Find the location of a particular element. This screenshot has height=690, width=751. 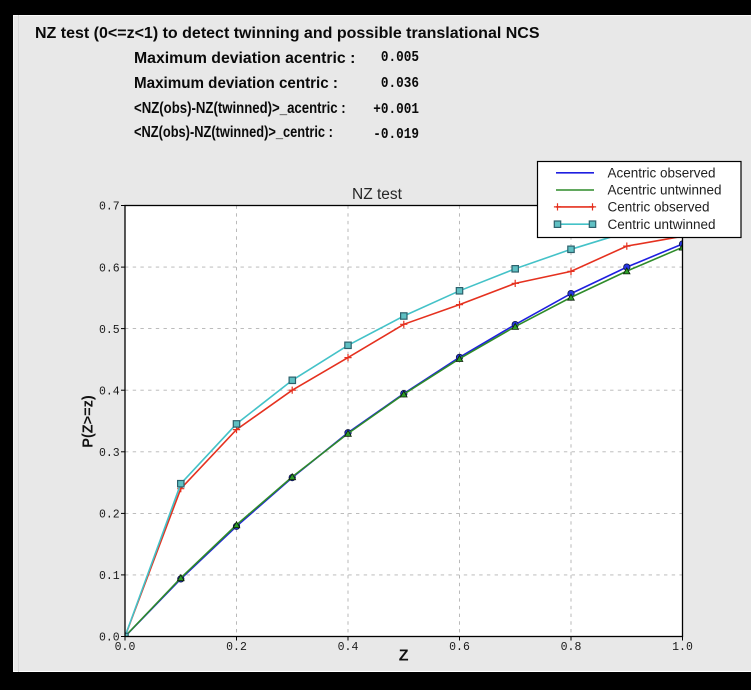

svg-text: 0.8 is located at coordinates (571, 647).